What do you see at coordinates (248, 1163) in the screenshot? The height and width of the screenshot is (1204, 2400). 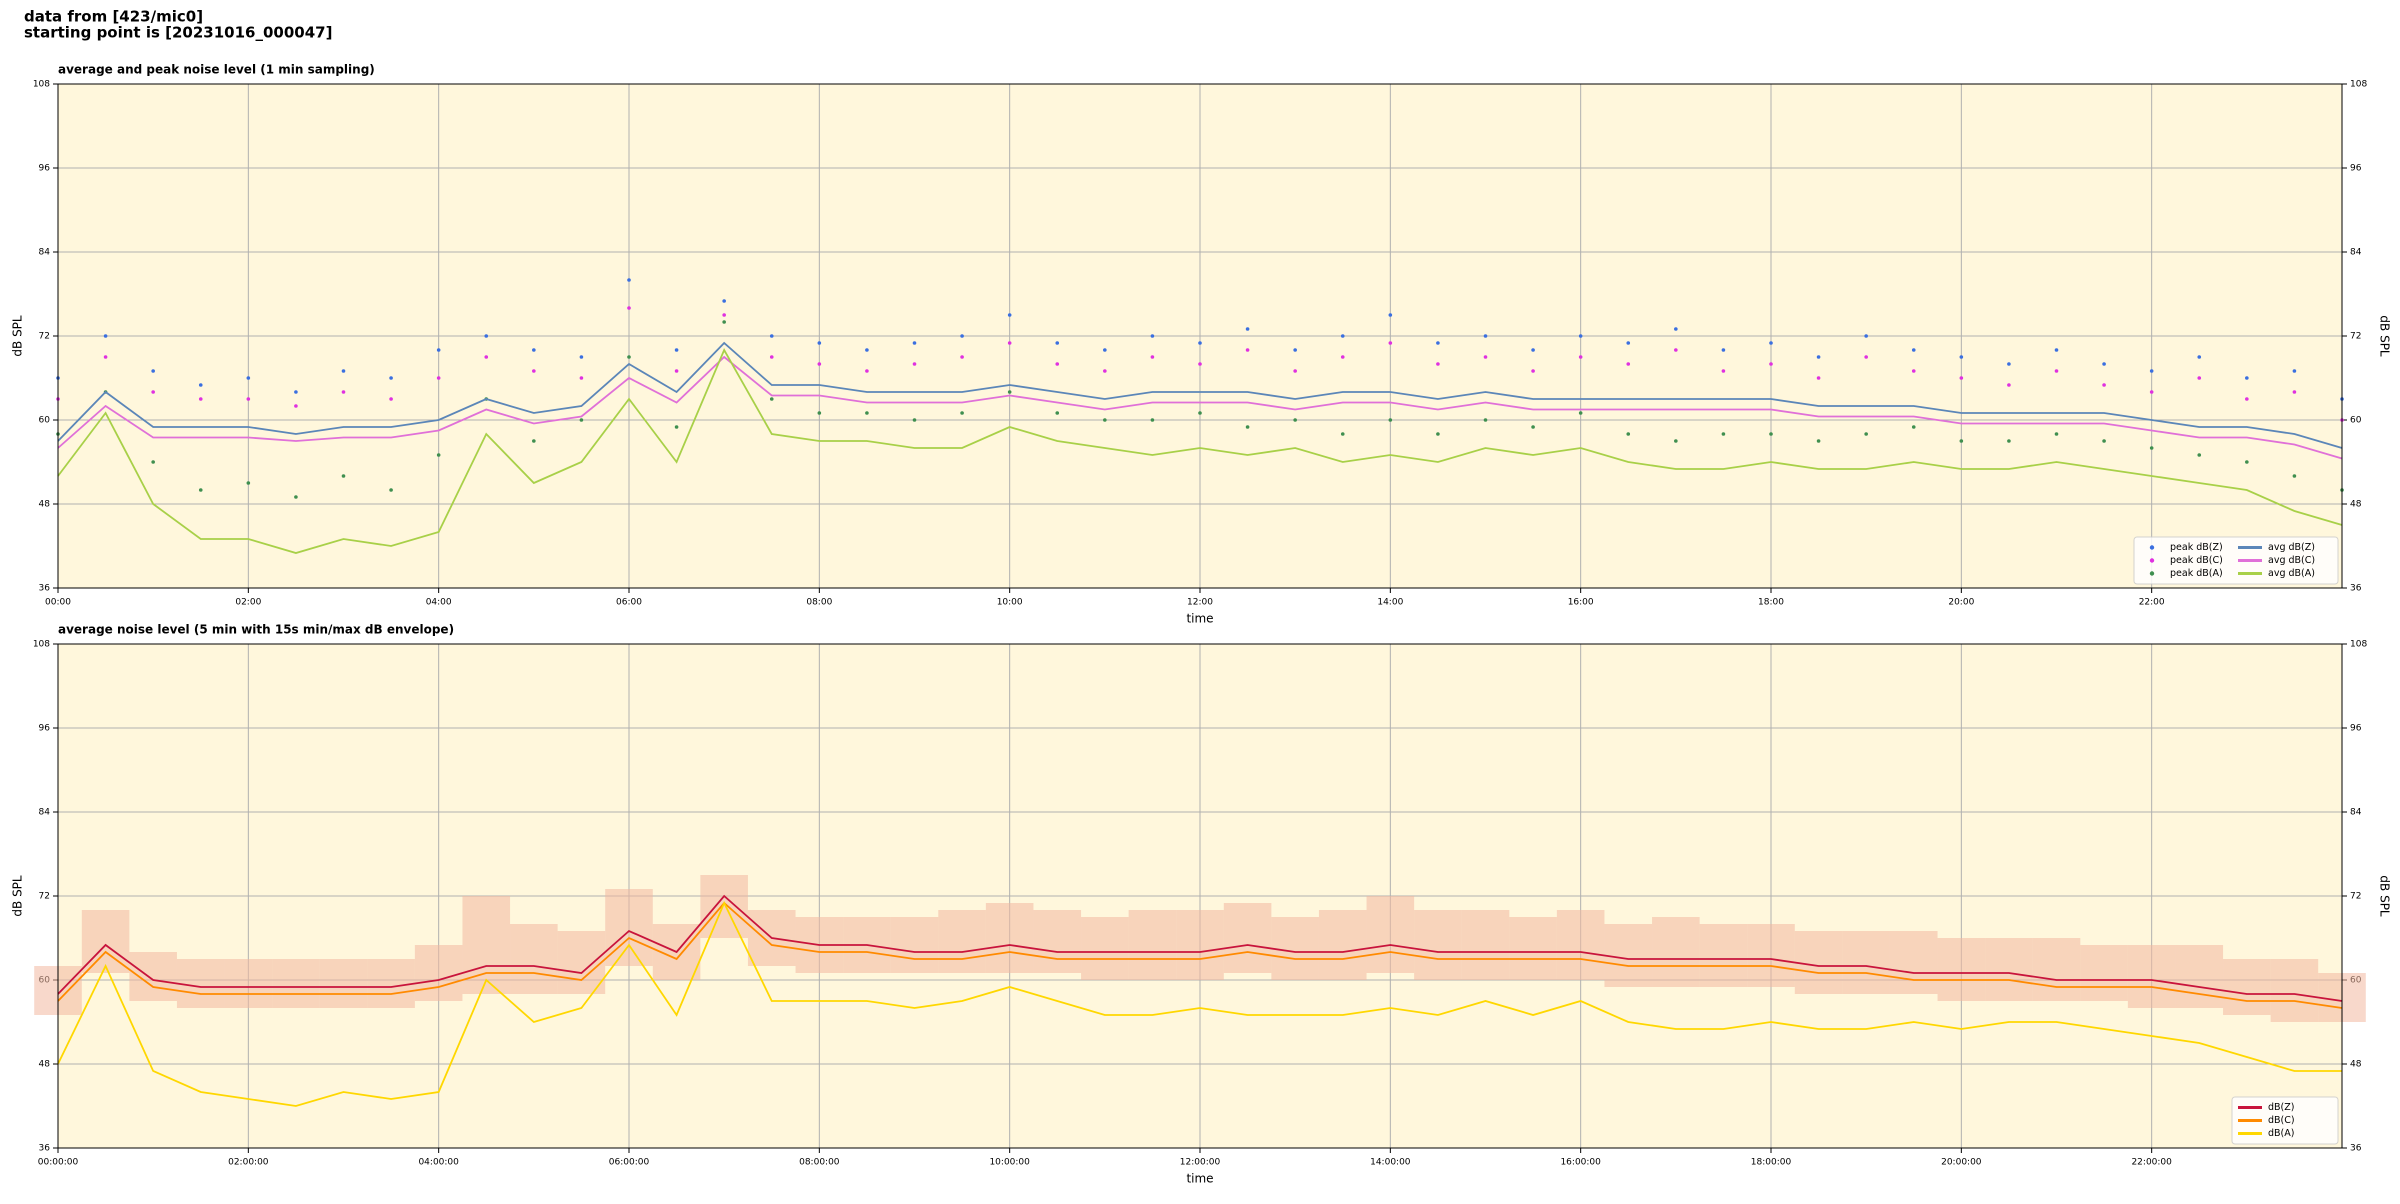 I see `x-tick-label: 02:00:00` at bounding box center [248, 1163].